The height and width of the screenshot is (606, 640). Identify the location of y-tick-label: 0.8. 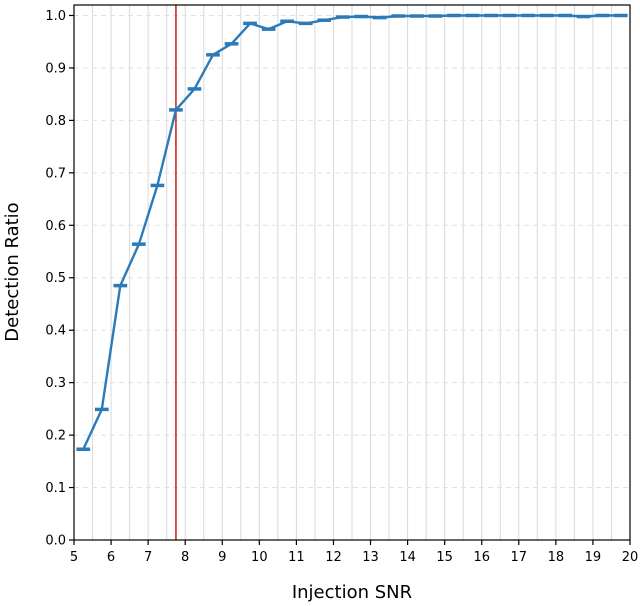
(55, 121).